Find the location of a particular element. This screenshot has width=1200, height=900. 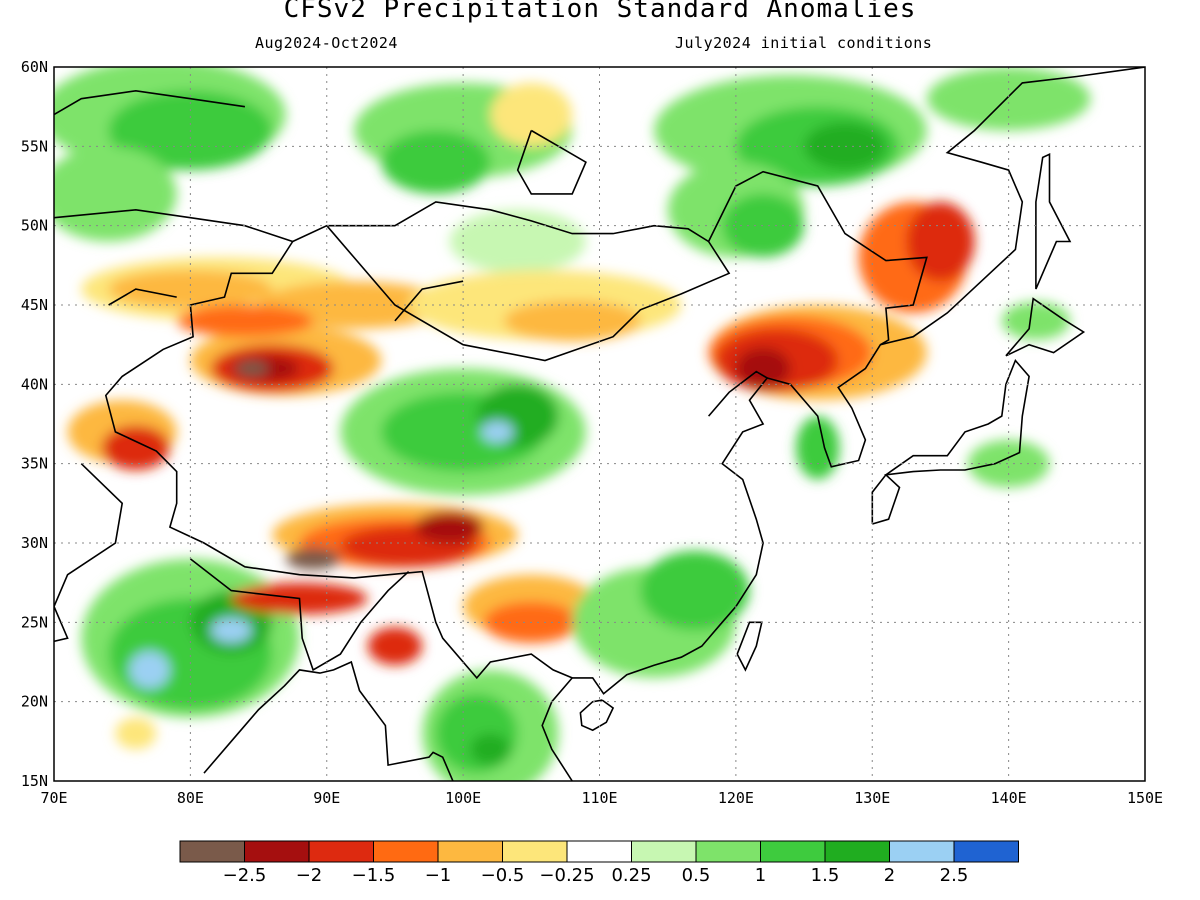

colorbar-label: −2 is located at coordinates (309, 875).